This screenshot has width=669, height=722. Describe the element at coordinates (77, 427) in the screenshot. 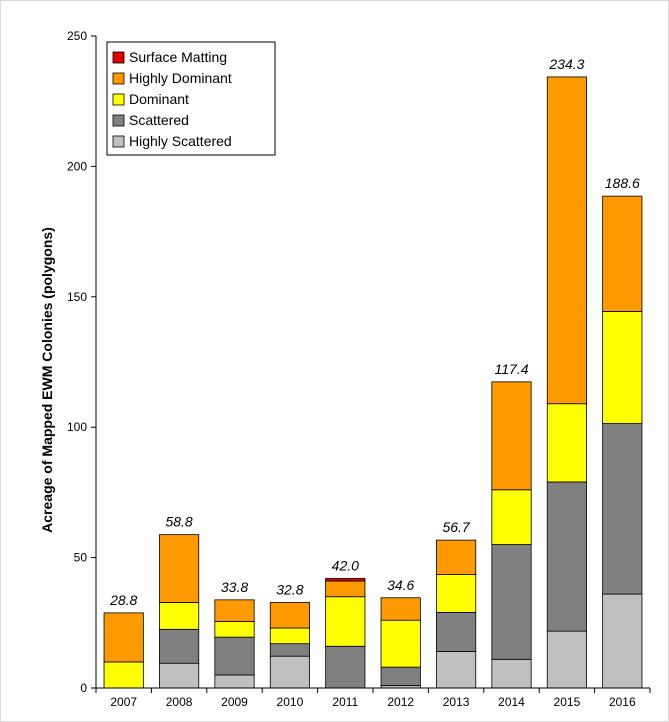

I see `y-tick-label-100: 100` at that location.